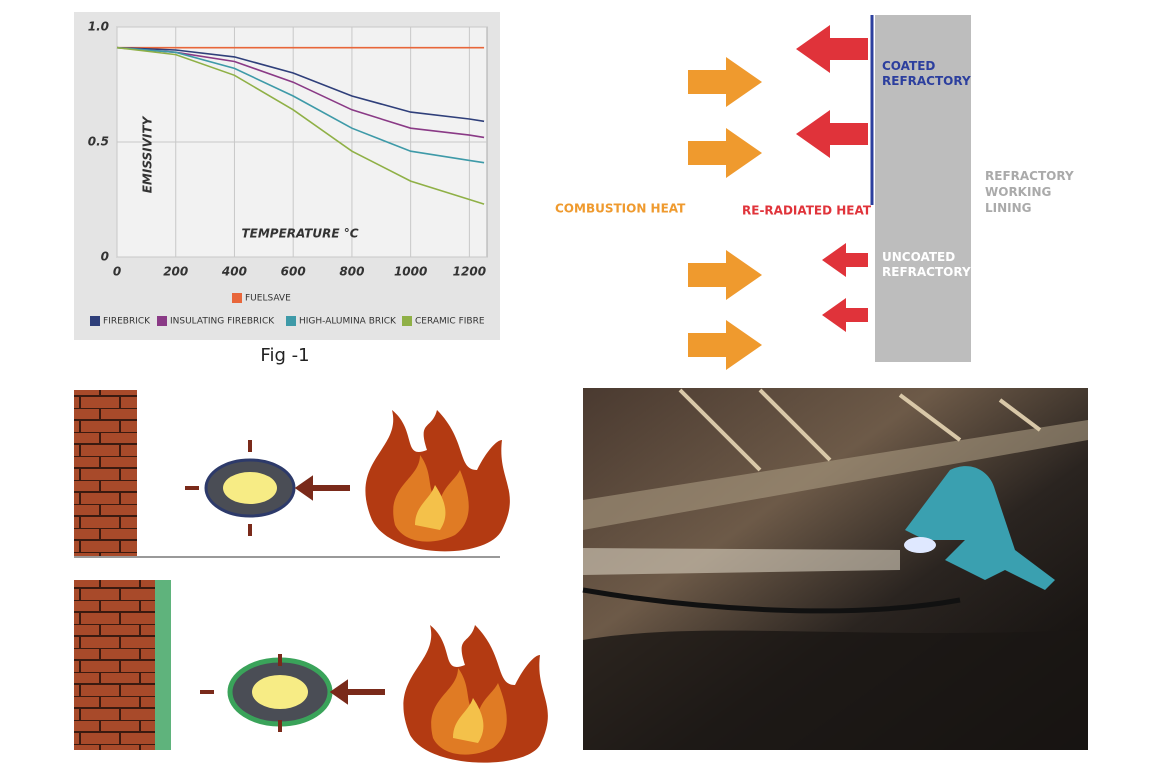  I want to click on coated-label: COATED REFRACTORY, so click(926, 73).